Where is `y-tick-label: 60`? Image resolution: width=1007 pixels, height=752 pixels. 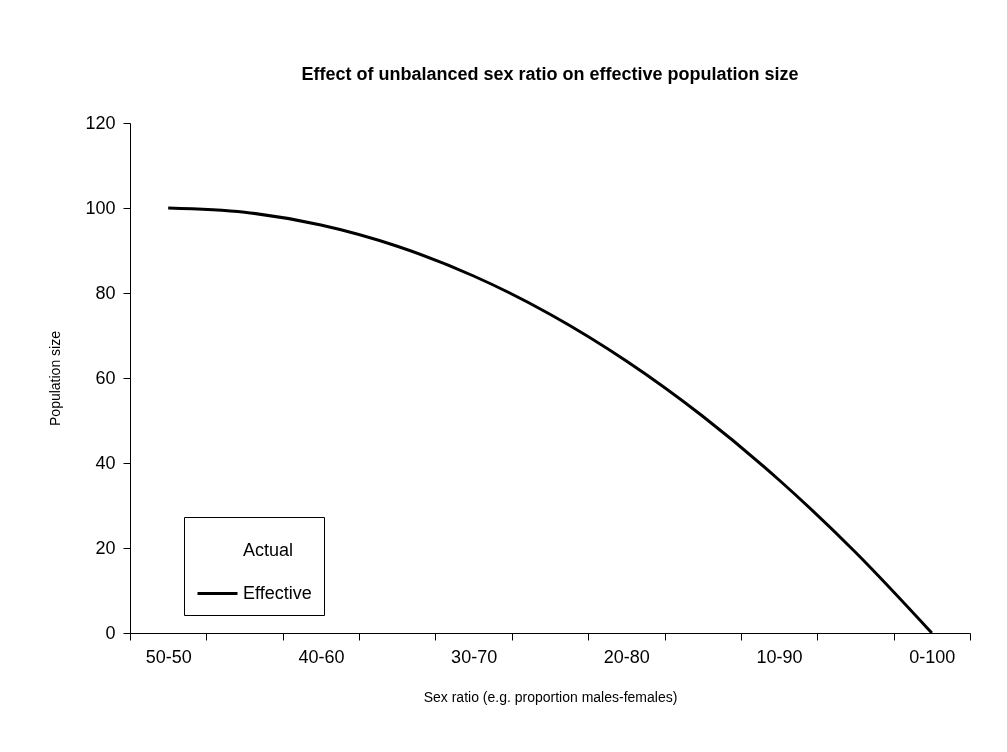
y-tick-label: 60 is located at coordinates (105, 377).